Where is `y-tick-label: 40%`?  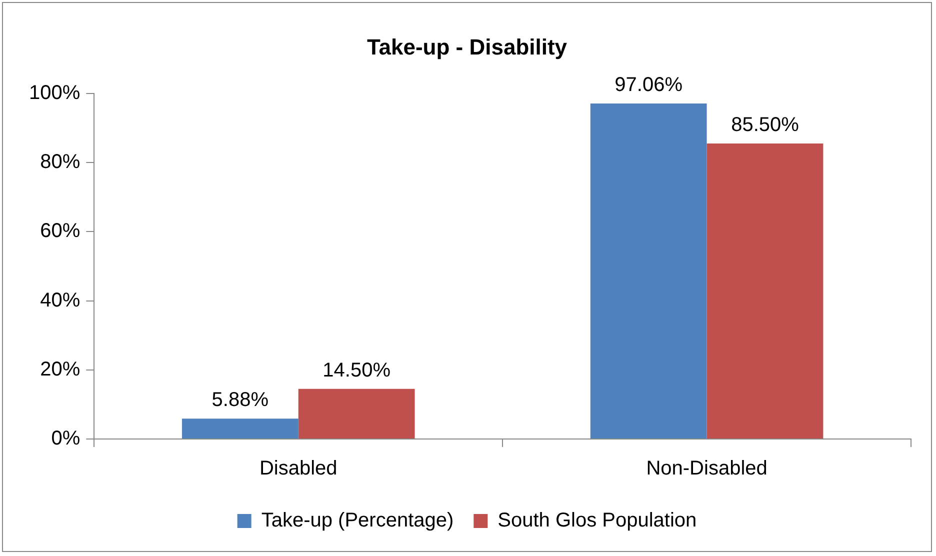
y-tick-label: 40% is located at coordinates (60, 300).